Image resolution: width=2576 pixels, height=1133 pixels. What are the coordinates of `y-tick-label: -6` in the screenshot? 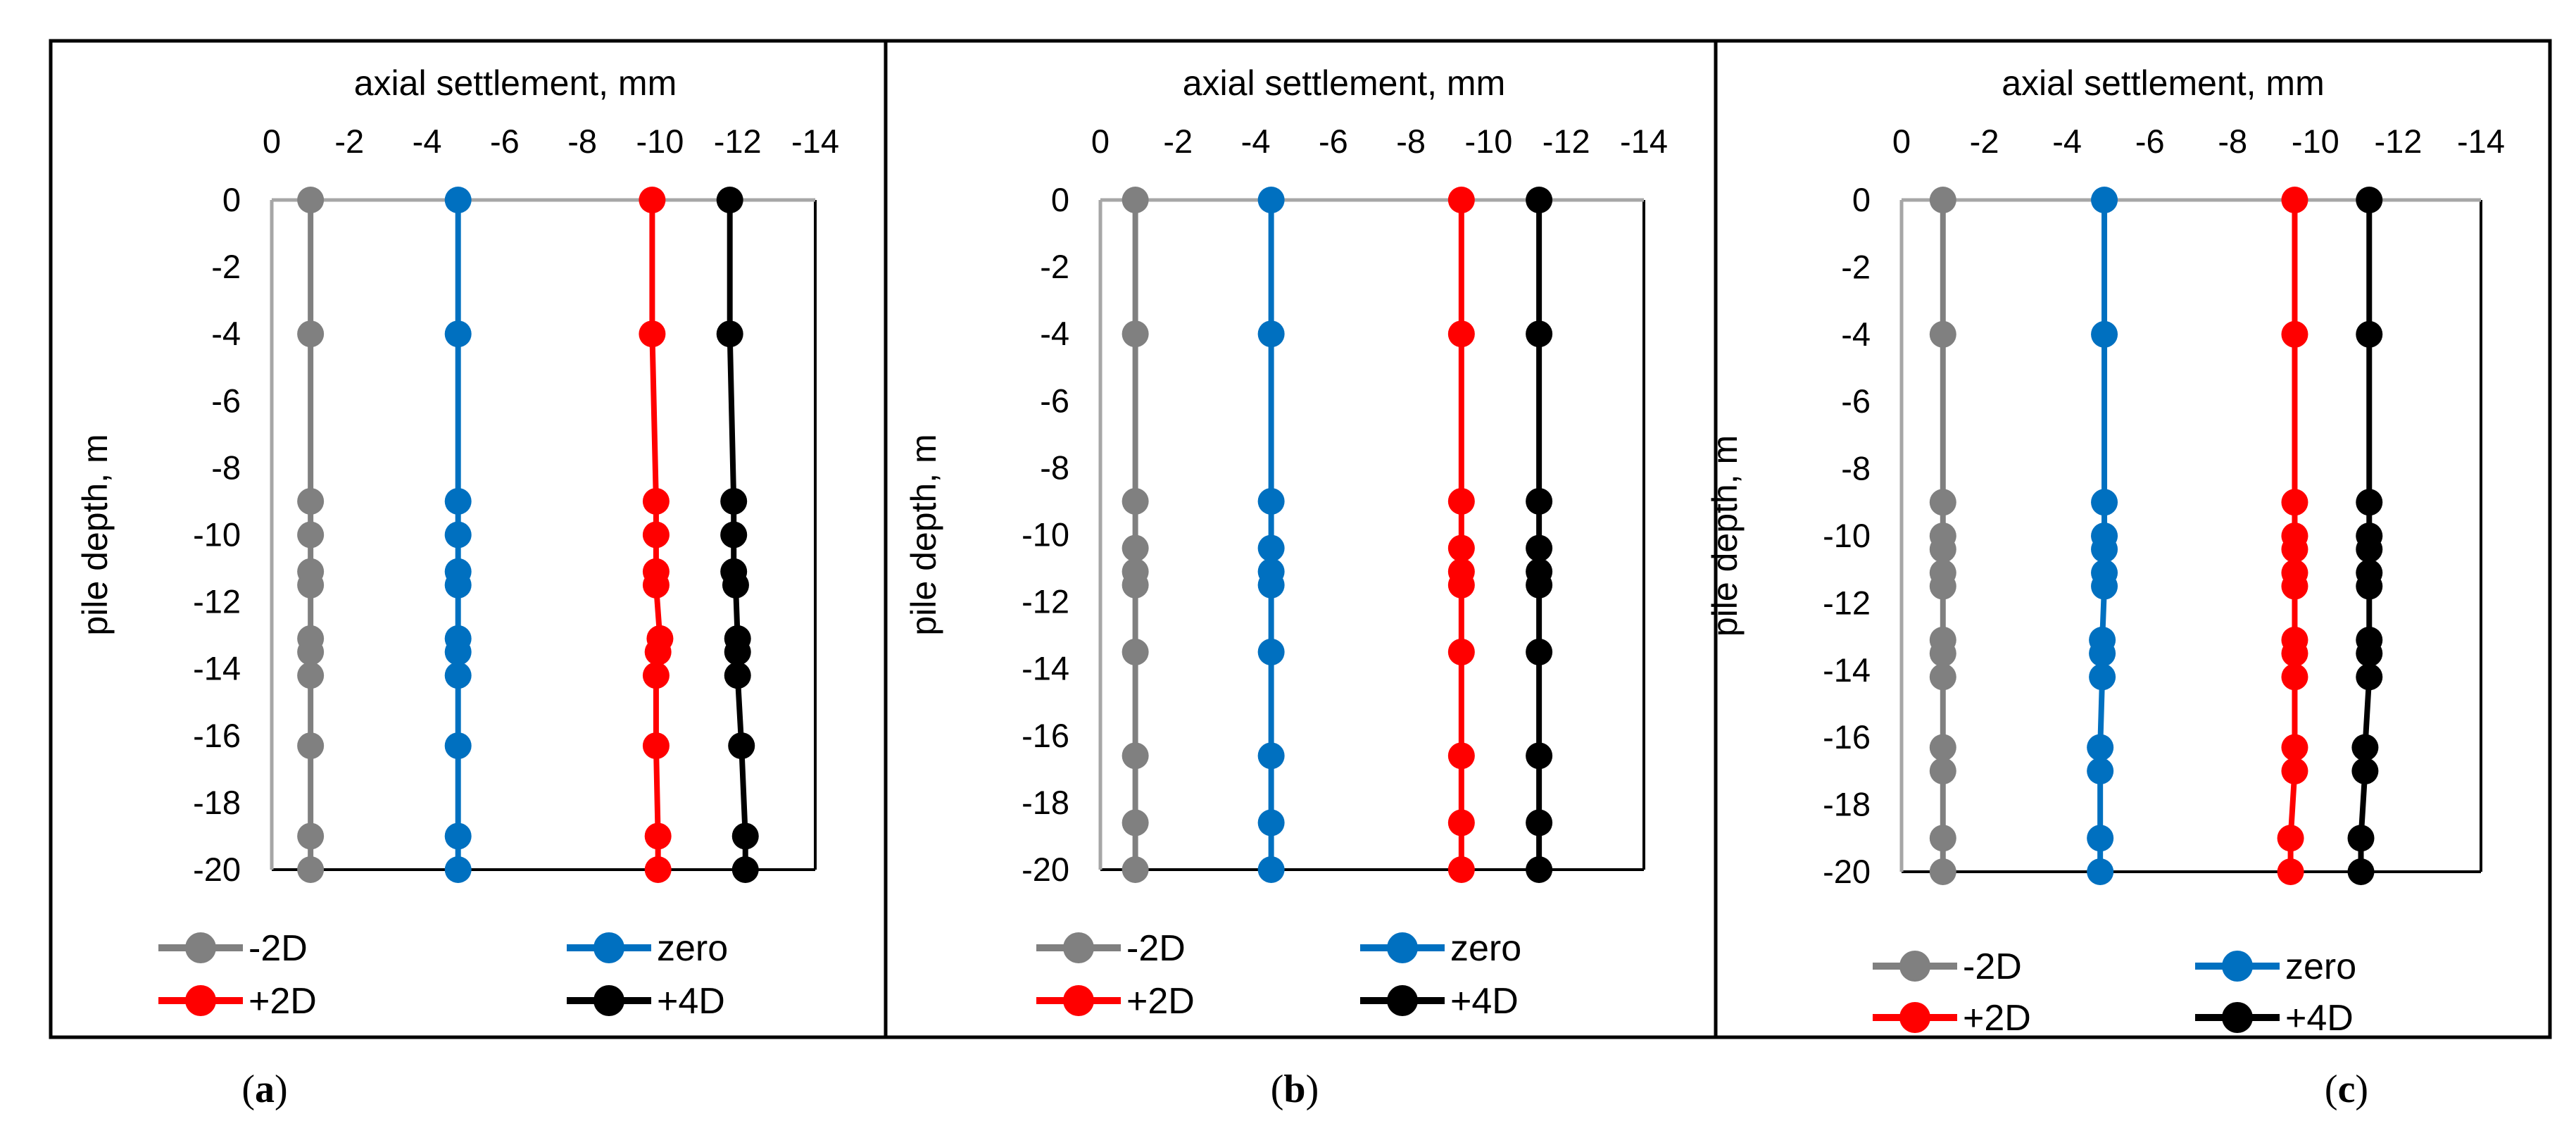 It's located at (1054, 400).